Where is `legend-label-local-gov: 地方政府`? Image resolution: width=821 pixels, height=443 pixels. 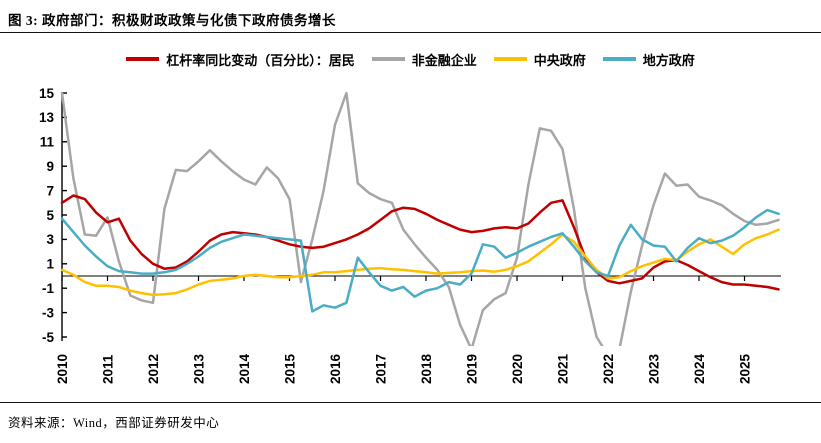 legend-label-local-gov: 地方政府 is located at coordinates (668, 60).